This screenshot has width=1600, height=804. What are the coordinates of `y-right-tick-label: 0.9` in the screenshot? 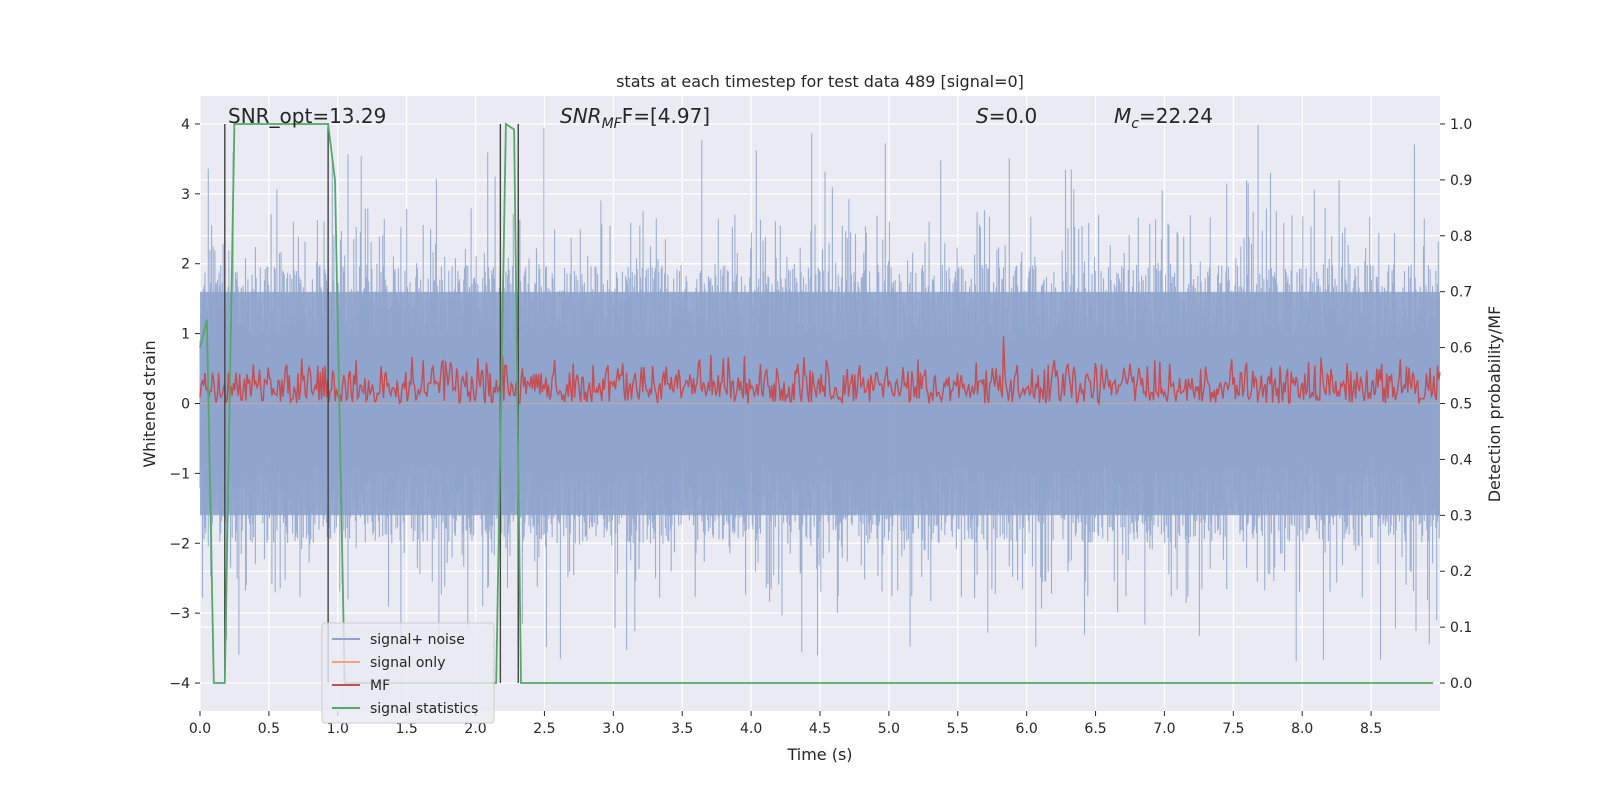 It's located at (1461, 181).